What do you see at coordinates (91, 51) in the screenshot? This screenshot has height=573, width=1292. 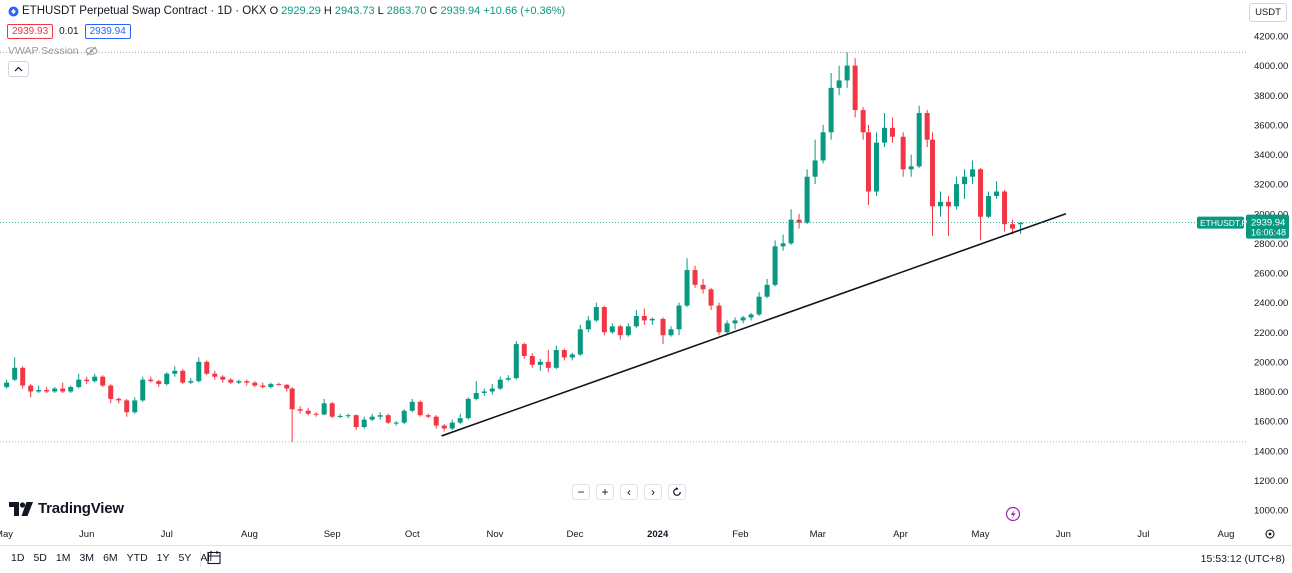 I see `eye-hidden-icon` at bounding box center [91, 51].